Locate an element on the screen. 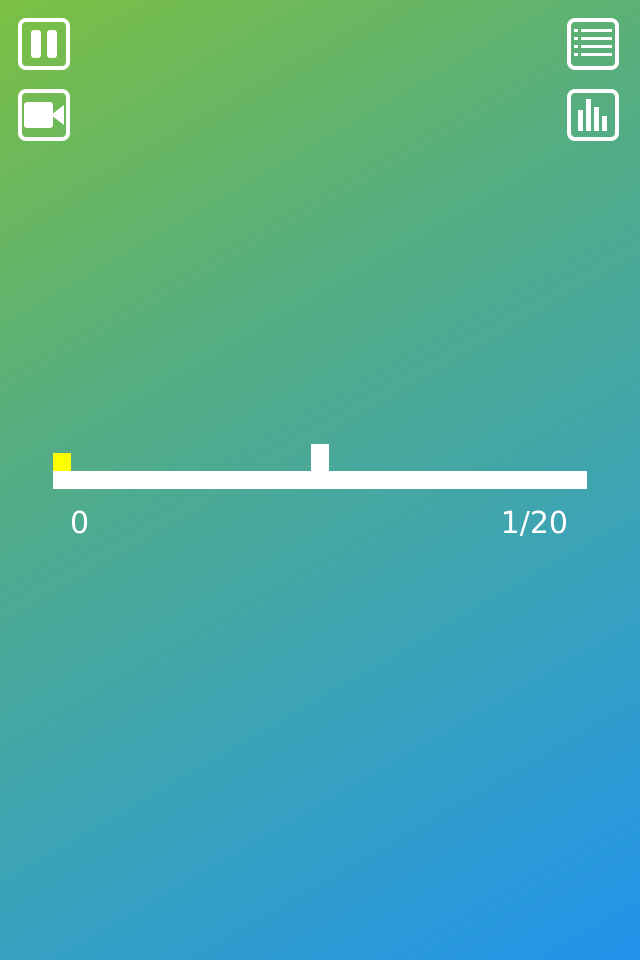  pause-button is located at coordinates (44, 44).